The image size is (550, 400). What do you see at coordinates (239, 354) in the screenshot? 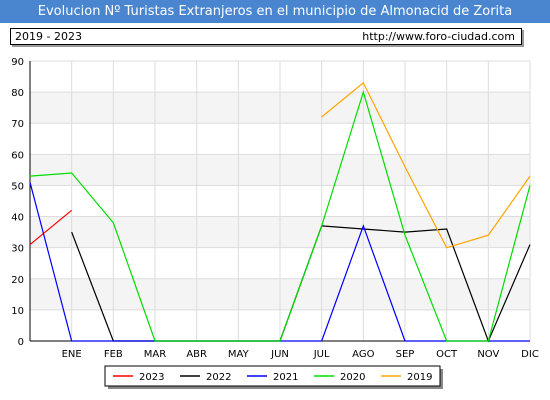
I see `x-tick-label: MAY` at bounding box center [239, 354].